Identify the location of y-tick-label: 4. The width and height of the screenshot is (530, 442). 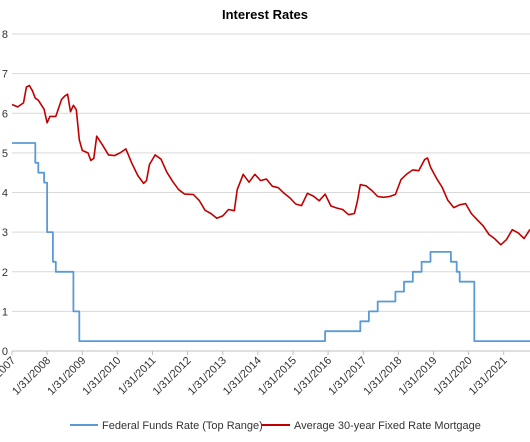
(5, 194).